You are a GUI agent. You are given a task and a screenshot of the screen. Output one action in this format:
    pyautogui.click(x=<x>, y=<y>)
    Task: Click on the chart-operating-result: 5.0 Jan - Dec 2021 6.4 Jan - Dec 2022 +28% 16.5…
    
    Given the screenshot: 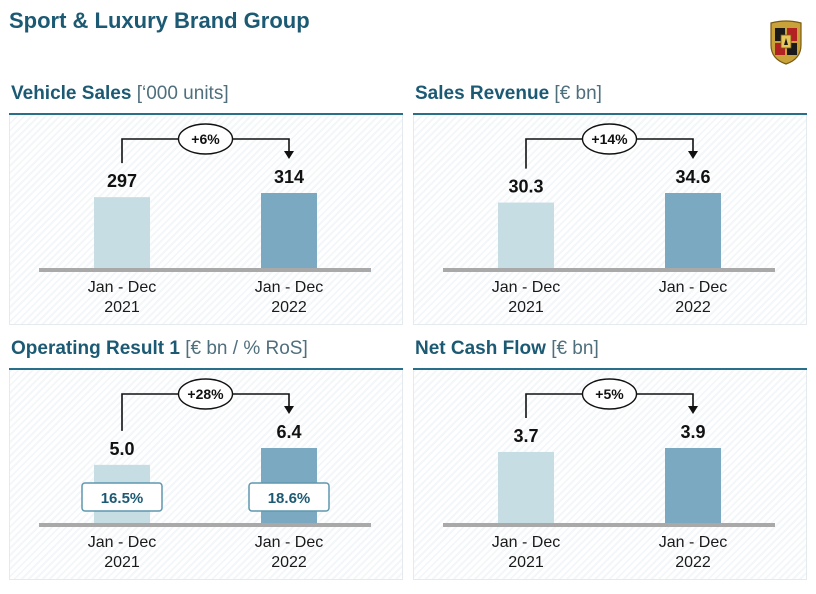 What is the action you would take?
    pyautogui.click(x=205, y=474)
    